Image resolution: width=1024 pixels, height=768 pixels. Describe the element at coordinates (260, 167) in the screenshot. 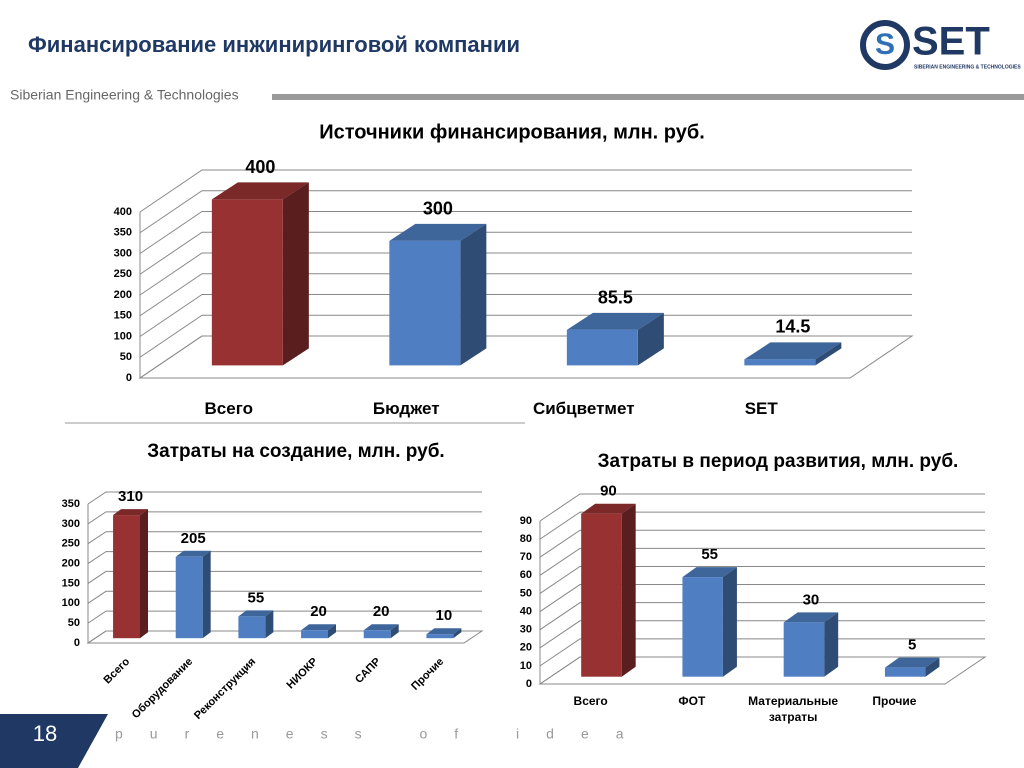

I see `value-label: 400` at that location.